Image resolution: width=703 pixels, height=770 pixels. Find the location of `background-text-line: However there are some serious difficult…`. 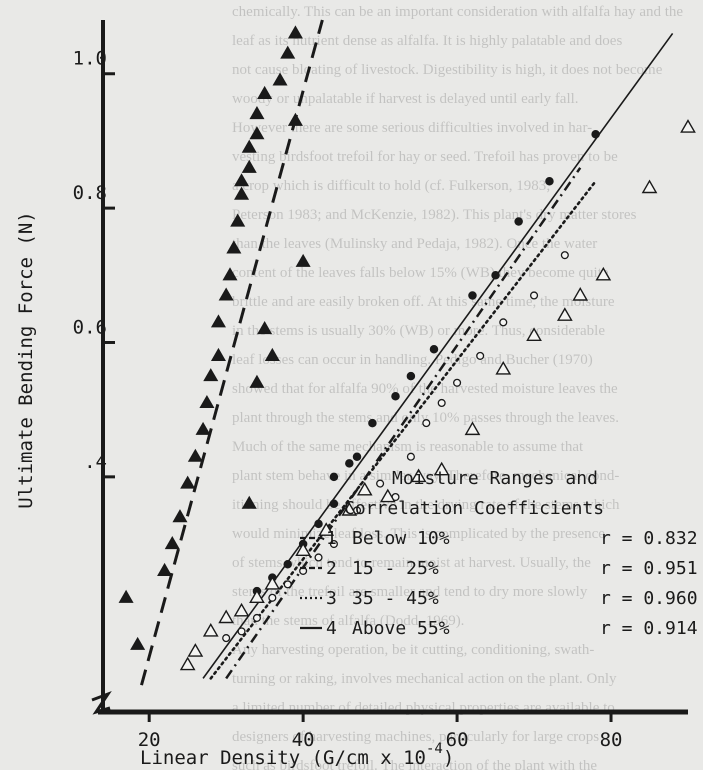

background-text-line: However there are some serious difficult… is located at coordinates (412, 128).